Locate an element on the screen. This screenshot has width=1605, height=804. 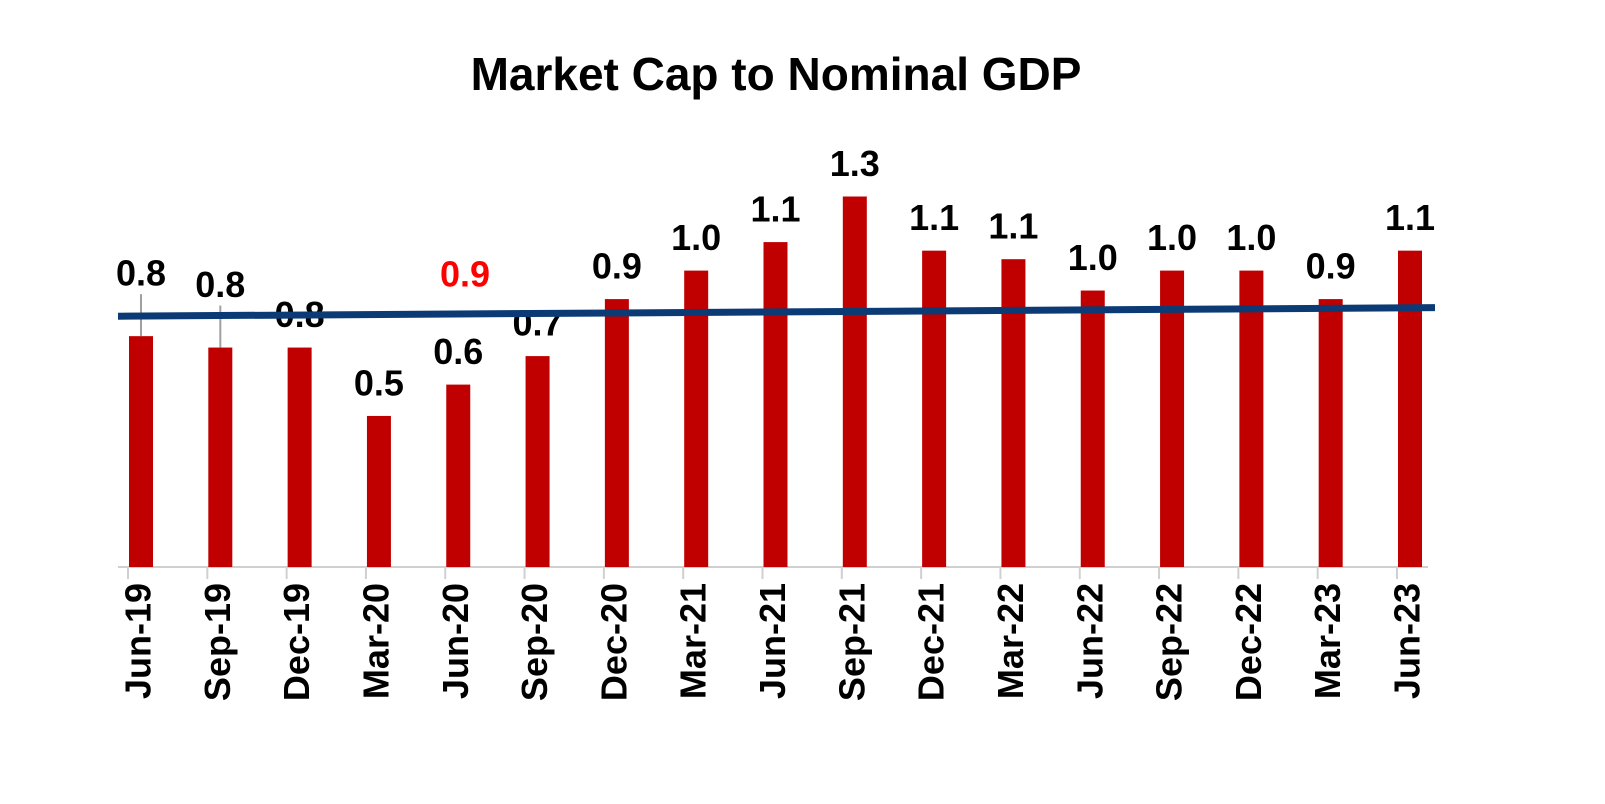
data-label: 1.3 is located at coordinates (855, 163).